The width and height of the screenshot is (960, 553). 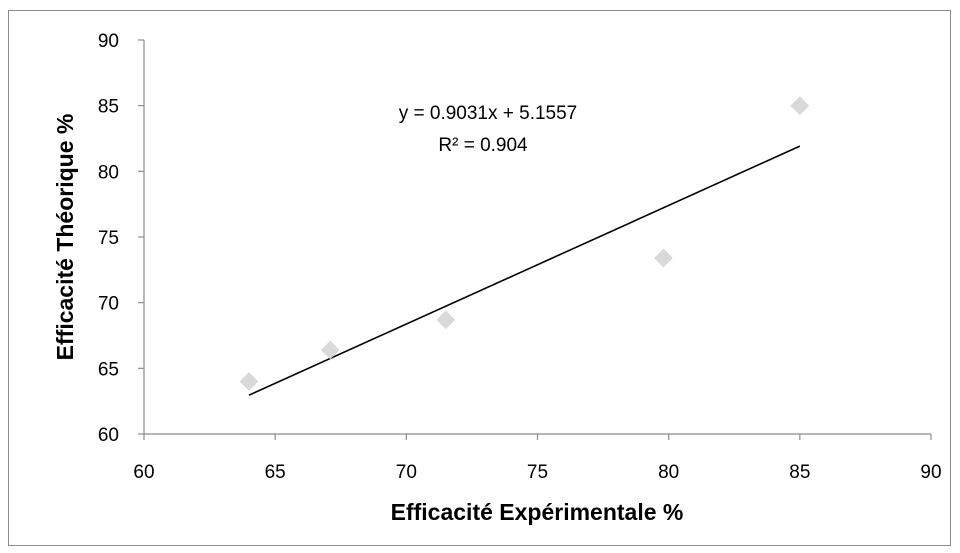 I want to click on trendline-equation: y = 0.9031x + 5.1557, so click(x=488, y=113).